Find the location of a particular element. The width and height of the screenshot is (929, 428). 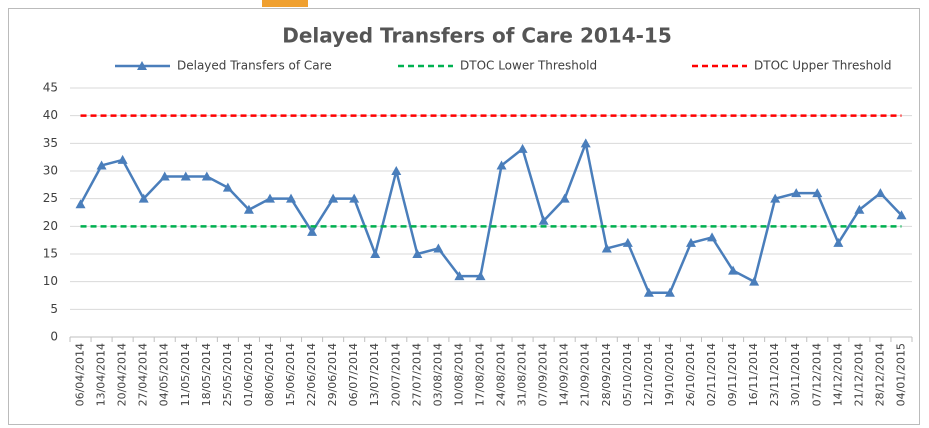

x-tick-label: 06/04/2014 is located at coordinates (80, 374).